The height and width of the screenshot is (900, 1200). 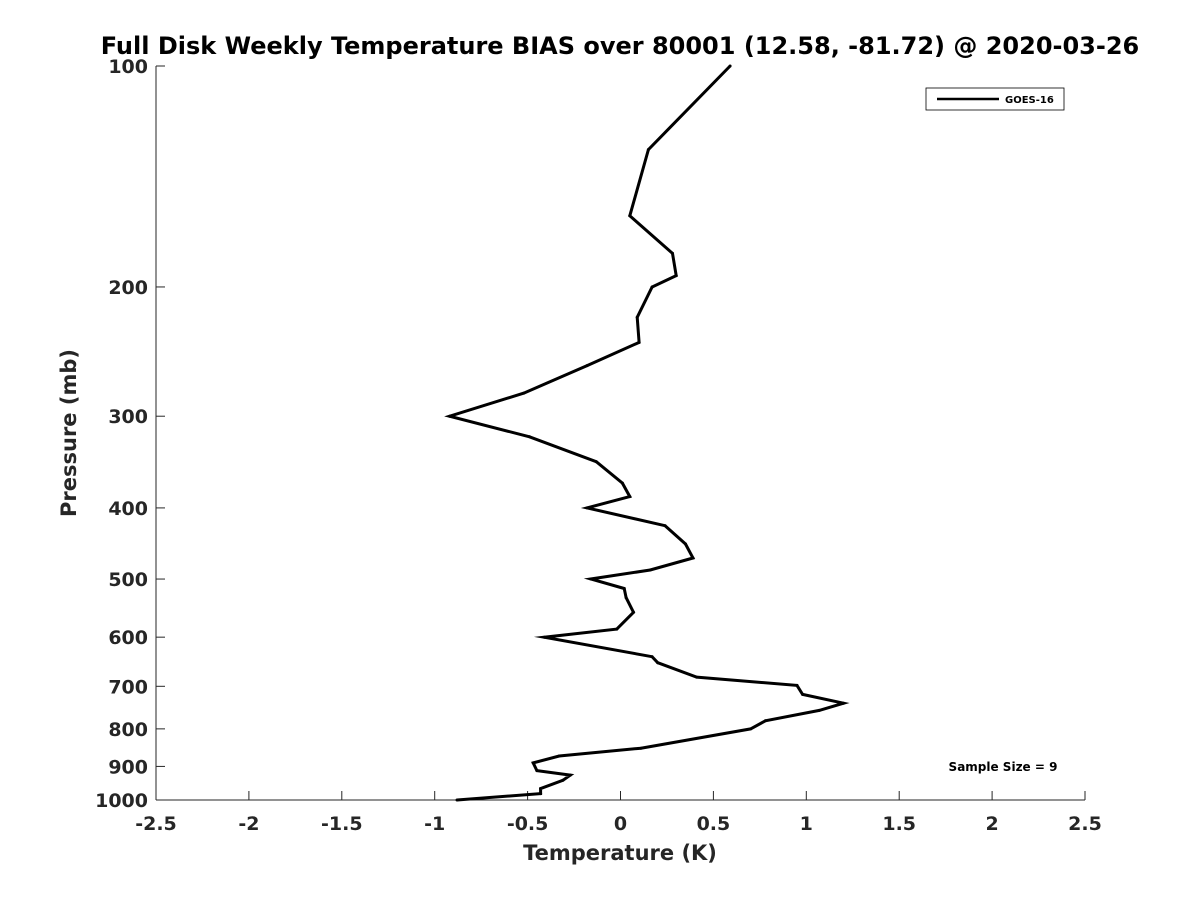 I want to click on sample-size-annotation: Sample Size = 9, so click(x=1003, y=767).